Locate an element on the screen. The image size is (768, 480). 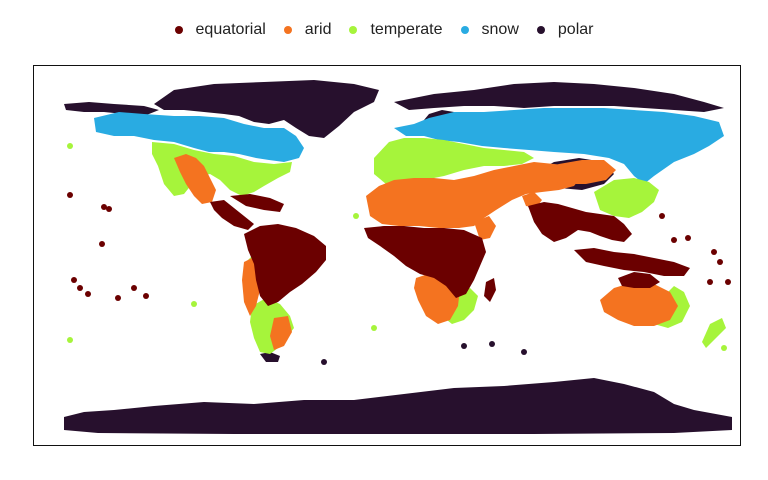
maritime-asia-equatorial is located at coordinates (632, 262).